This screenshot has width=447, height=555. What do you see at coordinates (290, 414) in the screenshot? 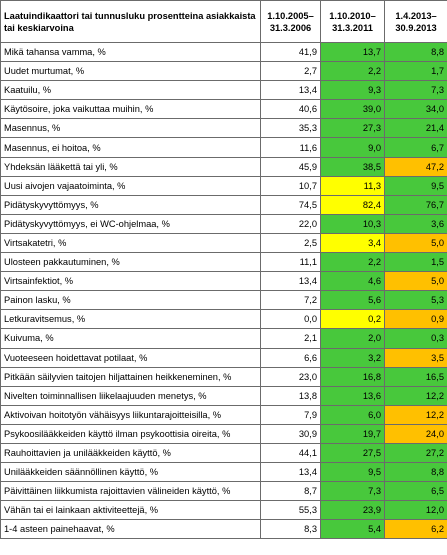
I see `value-2005: 7,9` at bounding box center [290, 414].